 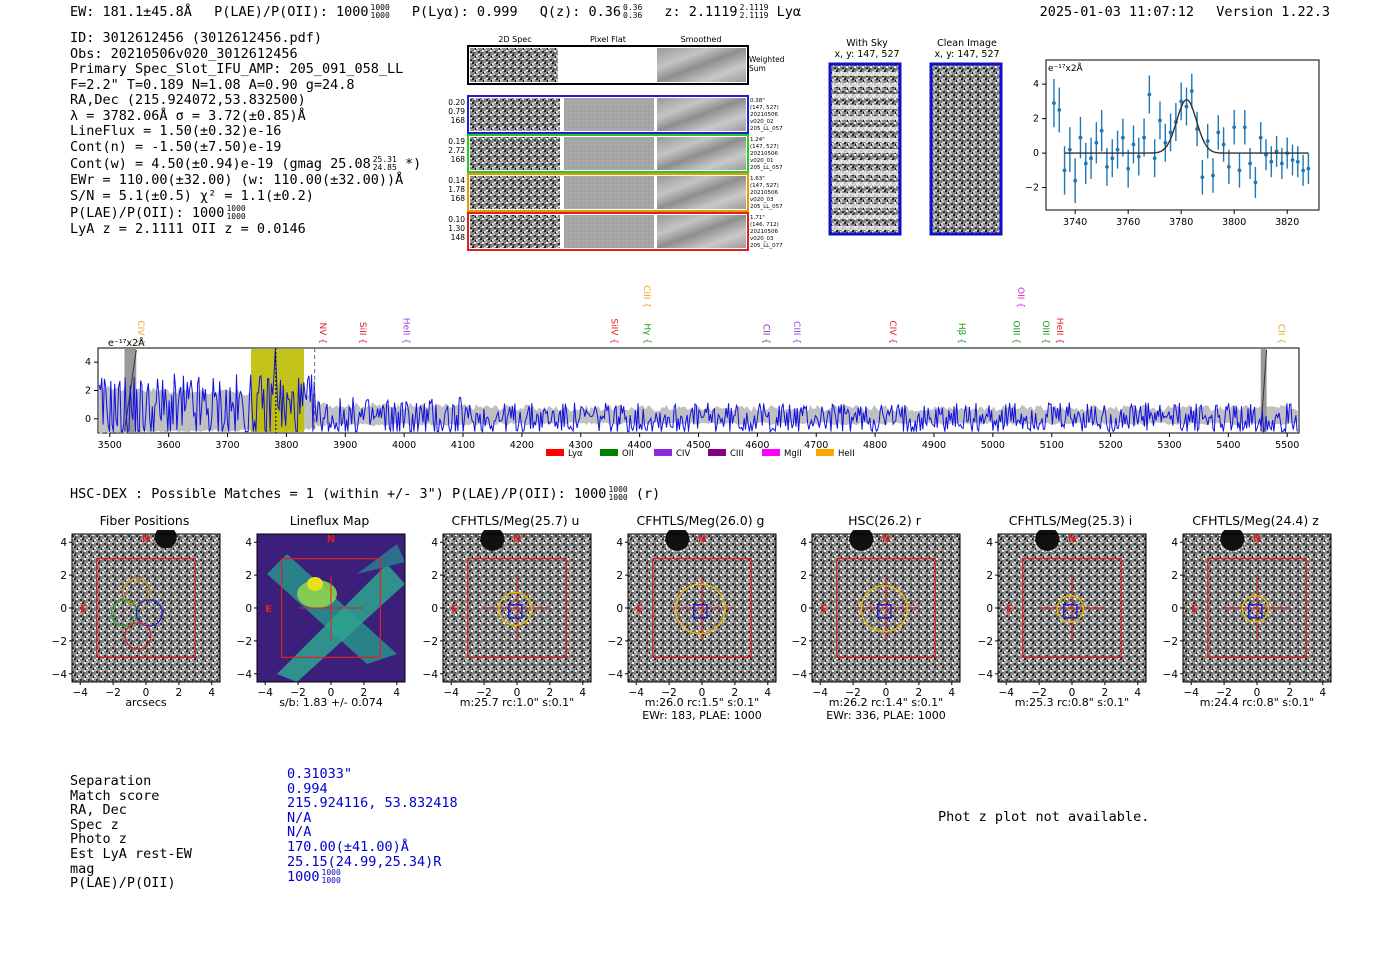 What do you see at coordinates (1169, 445) in the screenshot?
I see `spectrum-xtick-label: 5300` at bounding box center [1169, 445].